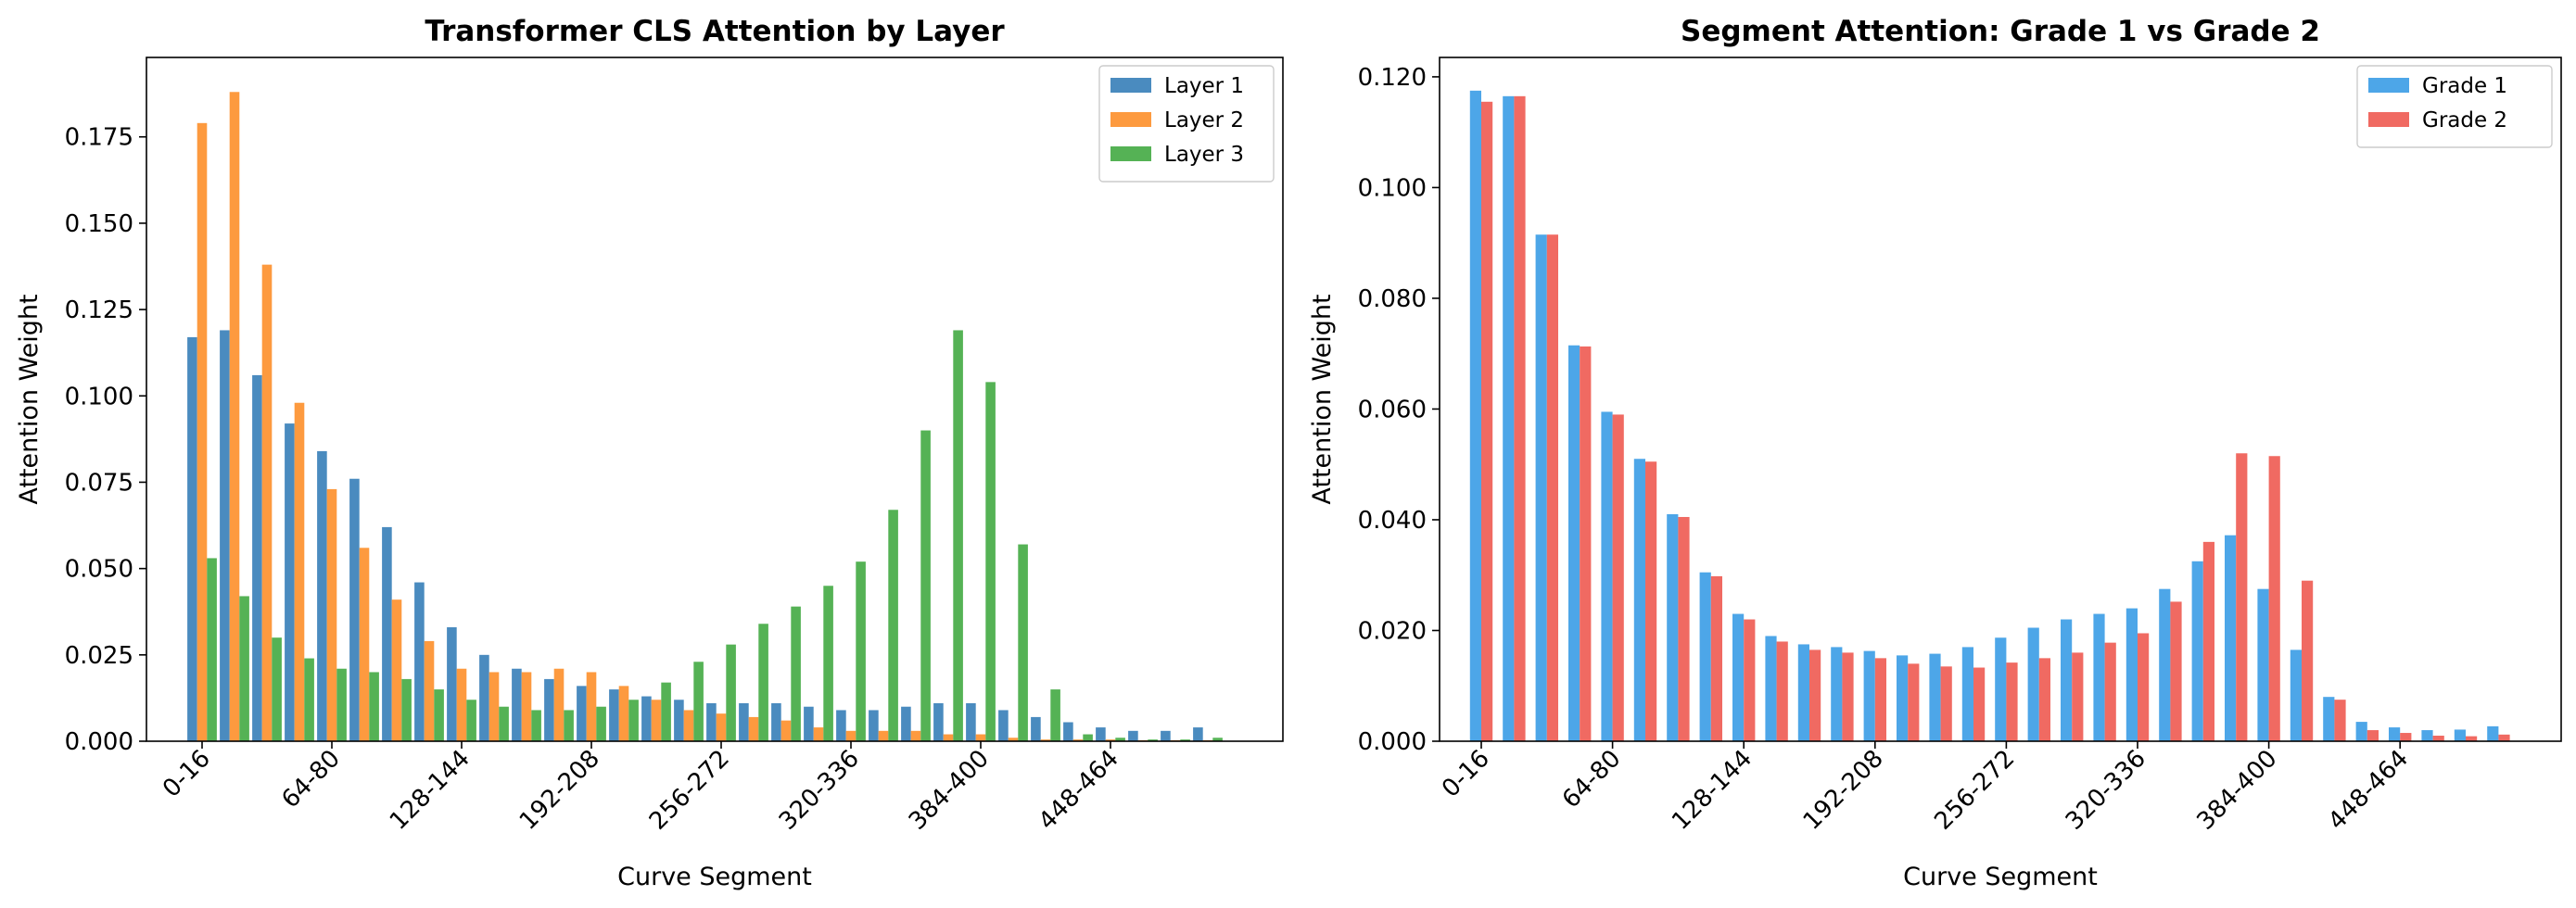  Describe the element at coordinates (1204, 120) in the screenshot. I see `legend-label: Layer 2` at that location.